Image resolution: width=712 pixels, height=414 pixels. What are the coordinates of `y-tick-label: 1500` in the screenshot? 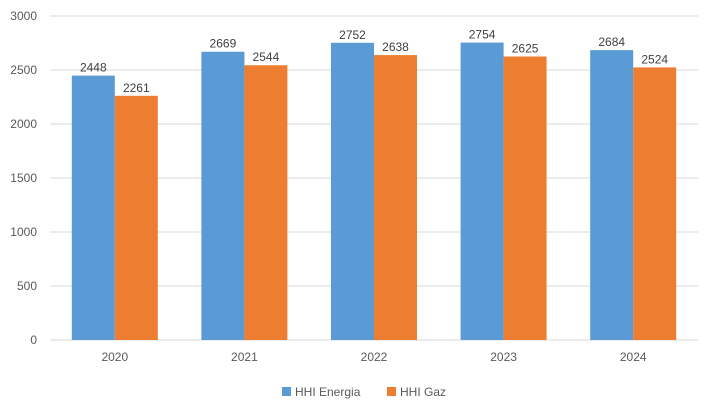 It's located at (23, 178).